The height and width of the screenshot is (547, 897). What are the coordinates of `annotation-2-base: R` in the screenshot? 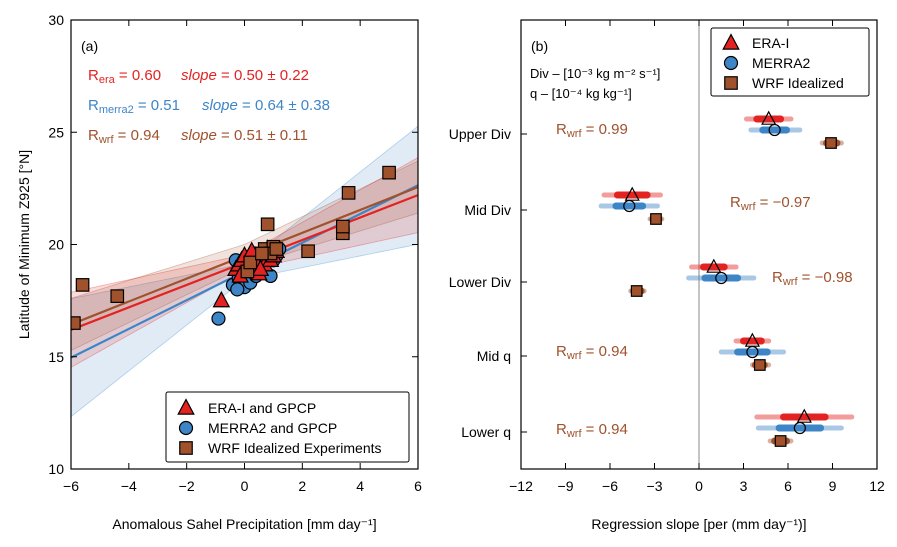 It's located at (777, 277).